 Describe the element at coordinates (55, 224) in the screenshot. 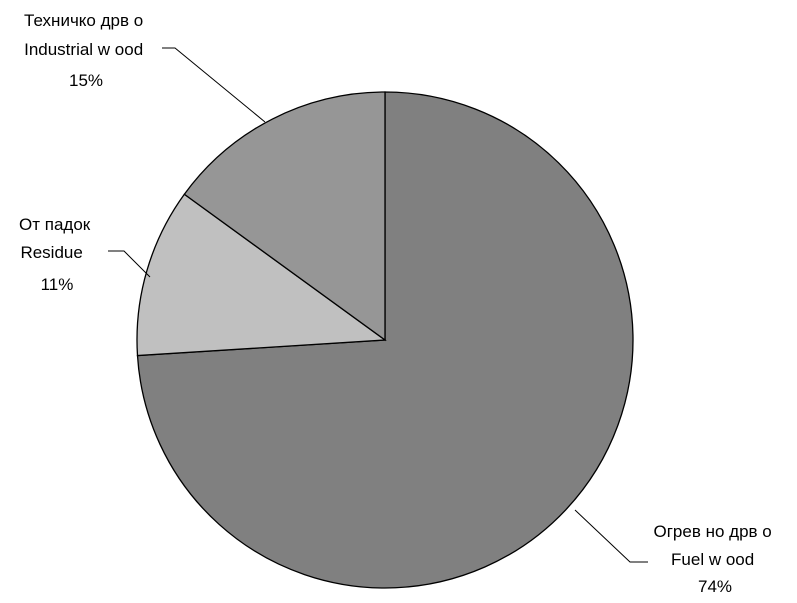

I see `slice-label-residue-line1: От падок` at that location.